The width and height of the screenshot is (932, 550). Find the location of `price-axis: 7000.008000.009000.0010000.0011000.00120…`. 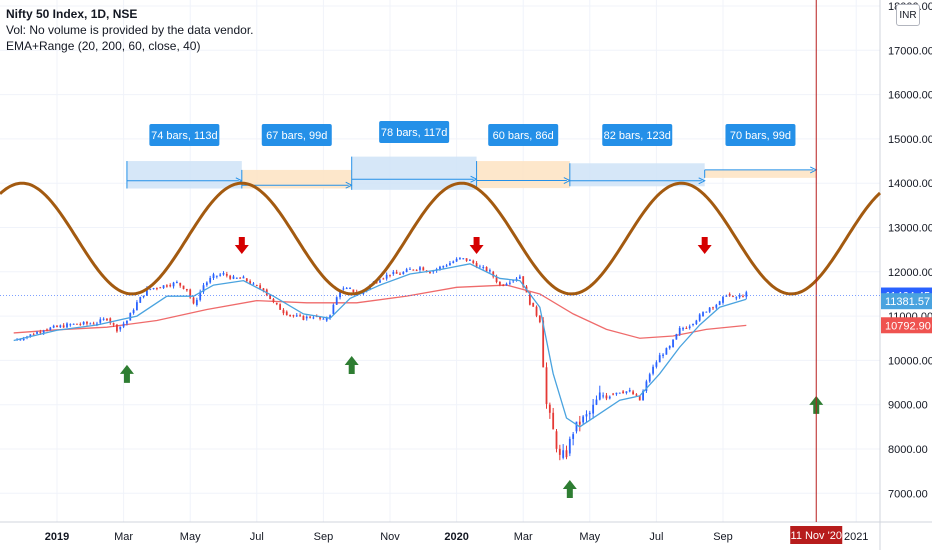

price-axis: 7000.008000.009000.0010000.0011000.00120… is located at coordinates (906, 250).